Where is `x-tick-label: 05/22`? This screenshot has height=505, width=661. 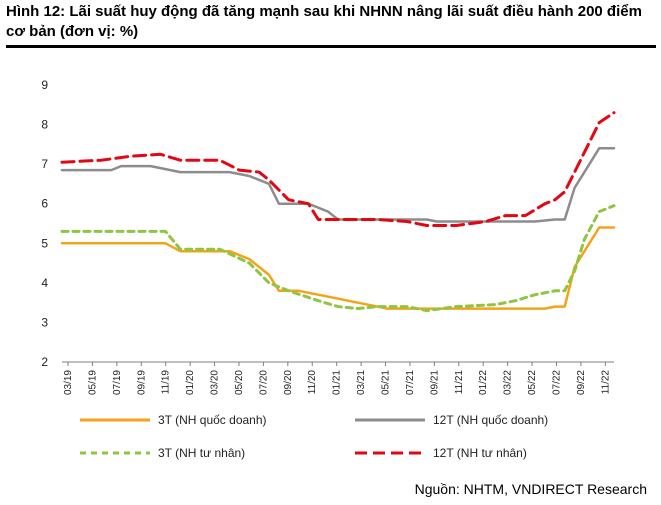 x-tick-label: 05/22 is located at coordinates (532, 382).